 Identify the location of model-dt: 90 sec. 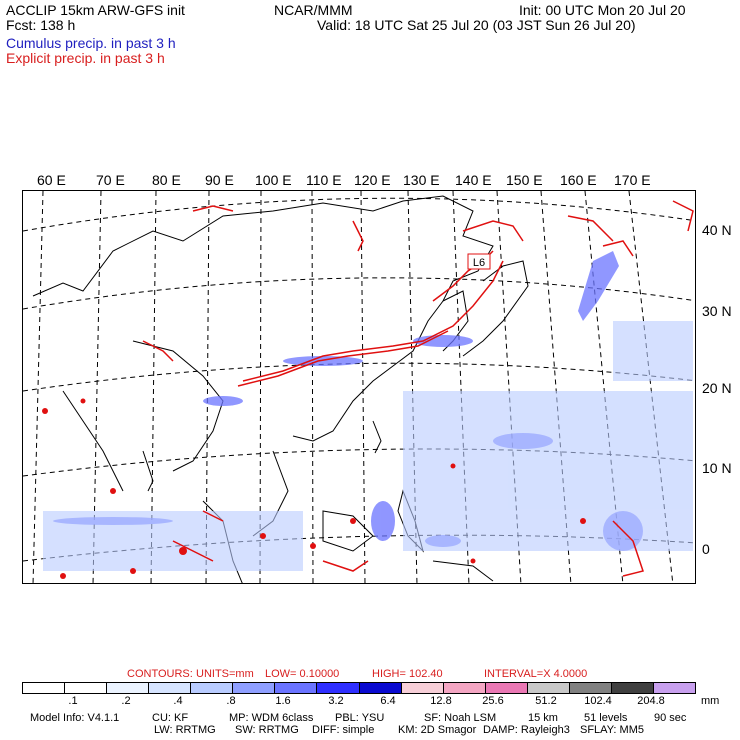
(670, 718).